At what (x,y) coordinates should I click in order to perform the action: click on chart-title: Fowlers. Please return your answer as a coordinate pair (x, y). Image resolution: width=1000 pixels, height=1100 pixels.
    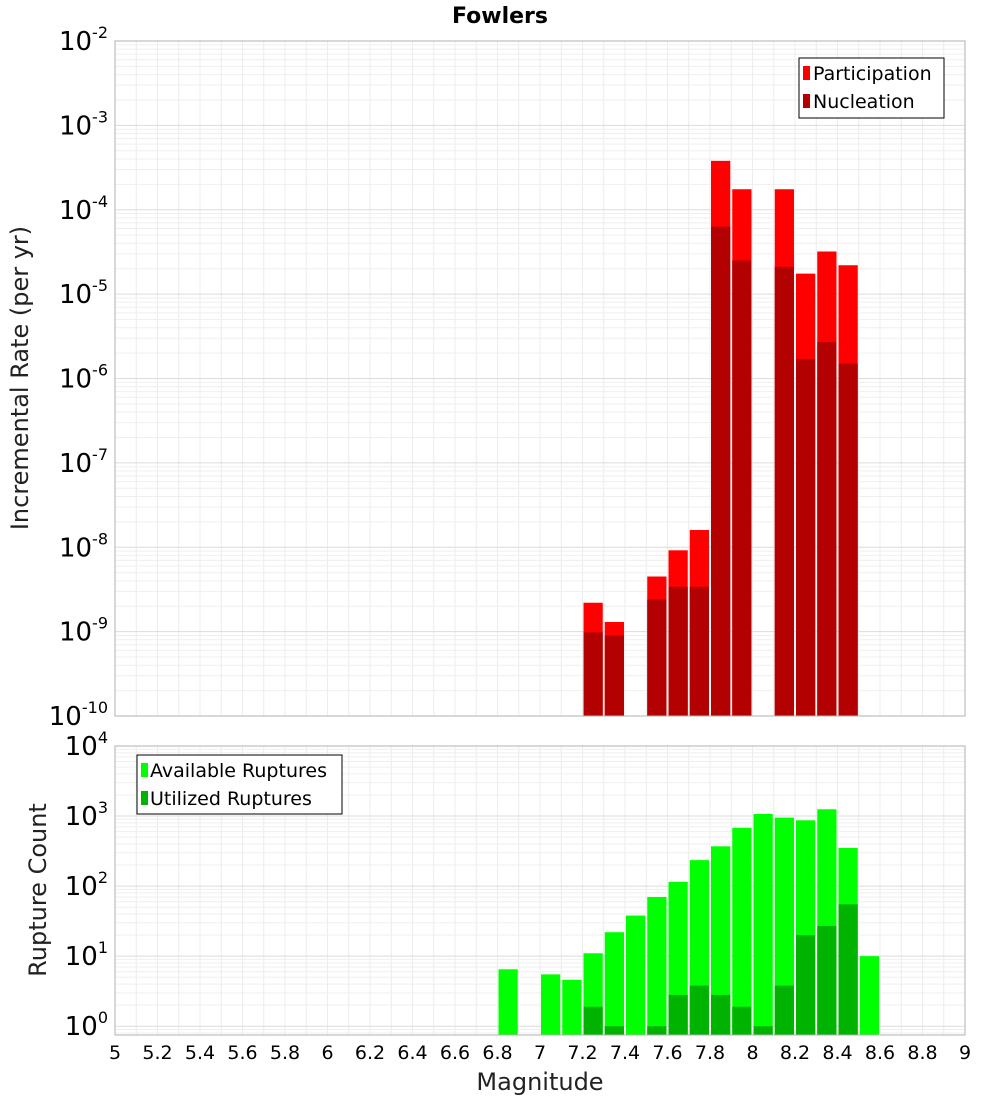
    Looking at the image, I should click on (500, 16).